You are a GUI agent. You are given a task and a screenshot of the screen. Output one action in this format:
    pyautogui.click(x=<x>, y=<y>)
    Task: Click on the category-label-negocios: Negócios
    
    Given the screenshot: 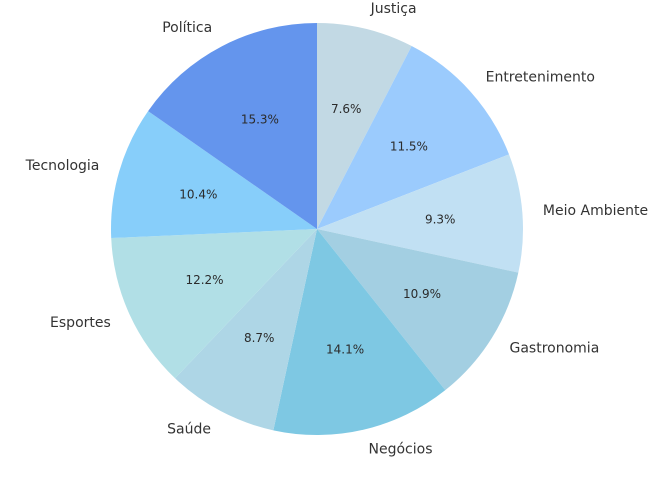 What is the action you would take?
    pyautogui.click(x=401, y=450)
    